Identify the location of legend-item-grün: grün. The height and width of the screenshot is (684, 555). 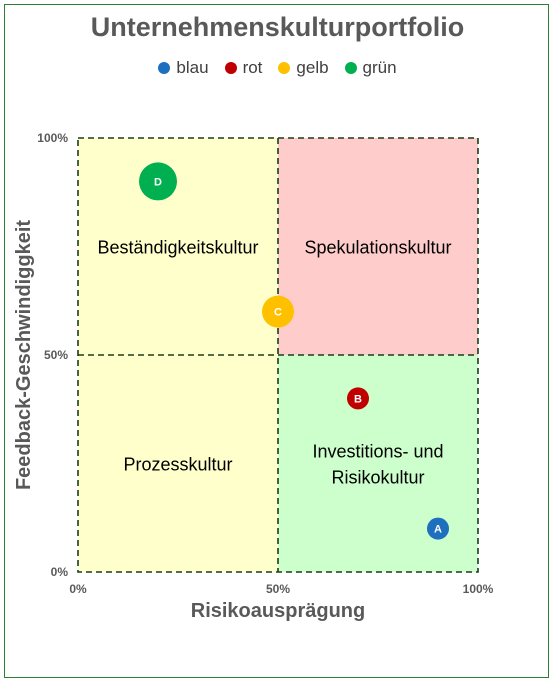
(370, 68).